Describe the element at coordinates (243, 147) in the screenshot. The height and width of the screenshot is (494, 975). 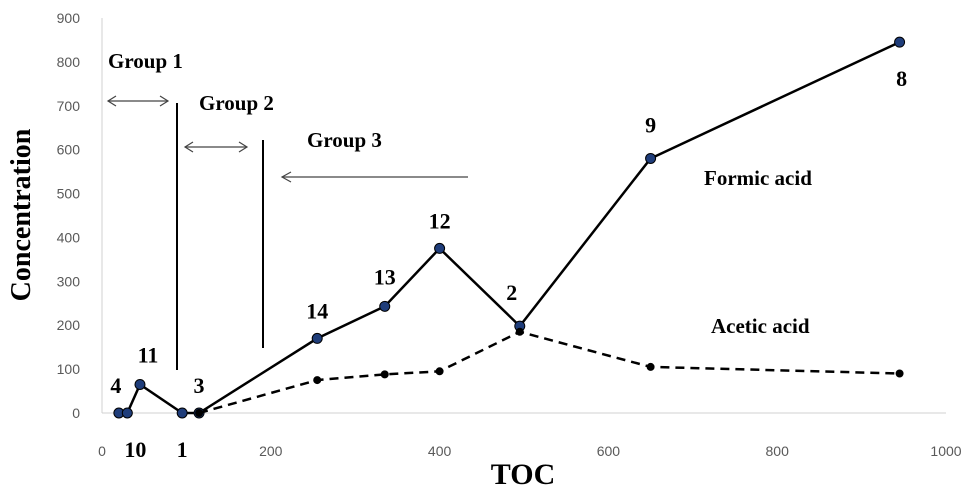
I see `group2-arrowhead-right` at that location.